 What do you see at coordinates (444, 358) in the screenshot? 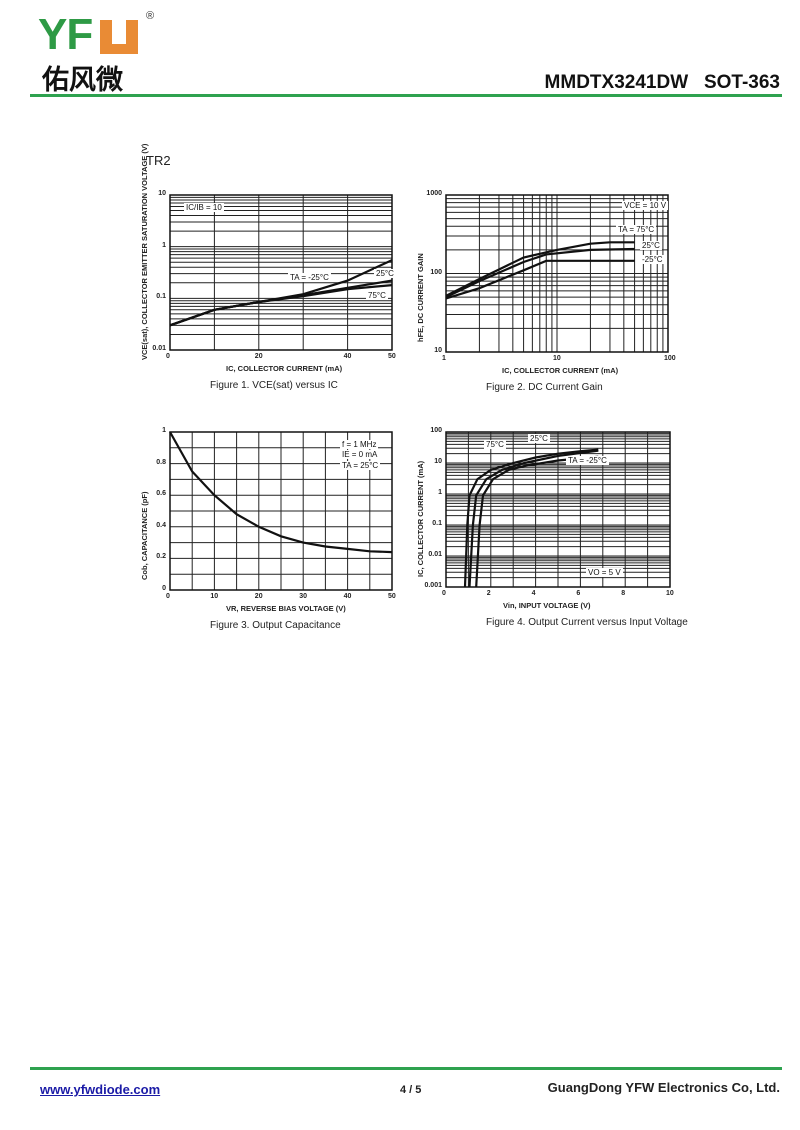
I see `x-tick-label: 1` at bounding box center [444, 358].